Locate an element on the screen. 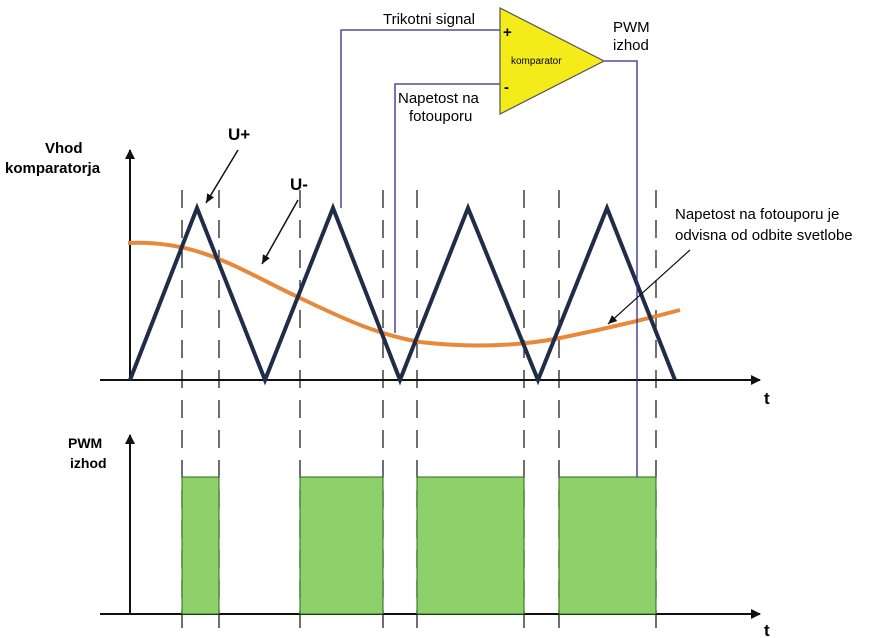 This screenshot has width=877, height=638. pwm-pulses is located at coordinates (419, 545).